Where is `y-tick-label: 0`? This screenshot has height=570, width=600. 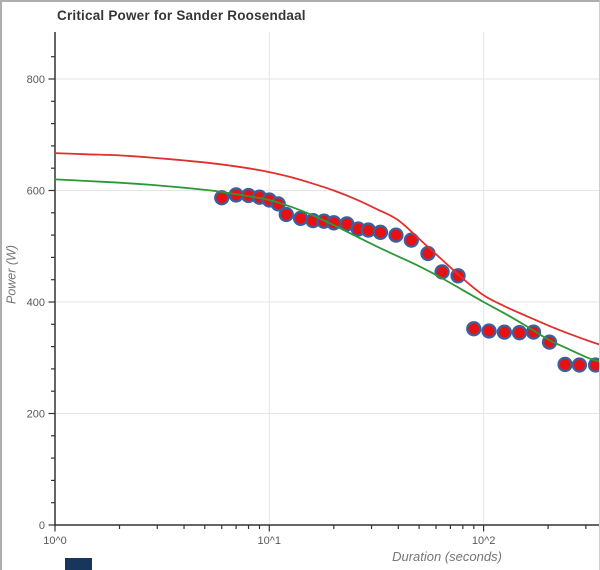 y-tick-label: 0 is located at coordinates (42, 526).